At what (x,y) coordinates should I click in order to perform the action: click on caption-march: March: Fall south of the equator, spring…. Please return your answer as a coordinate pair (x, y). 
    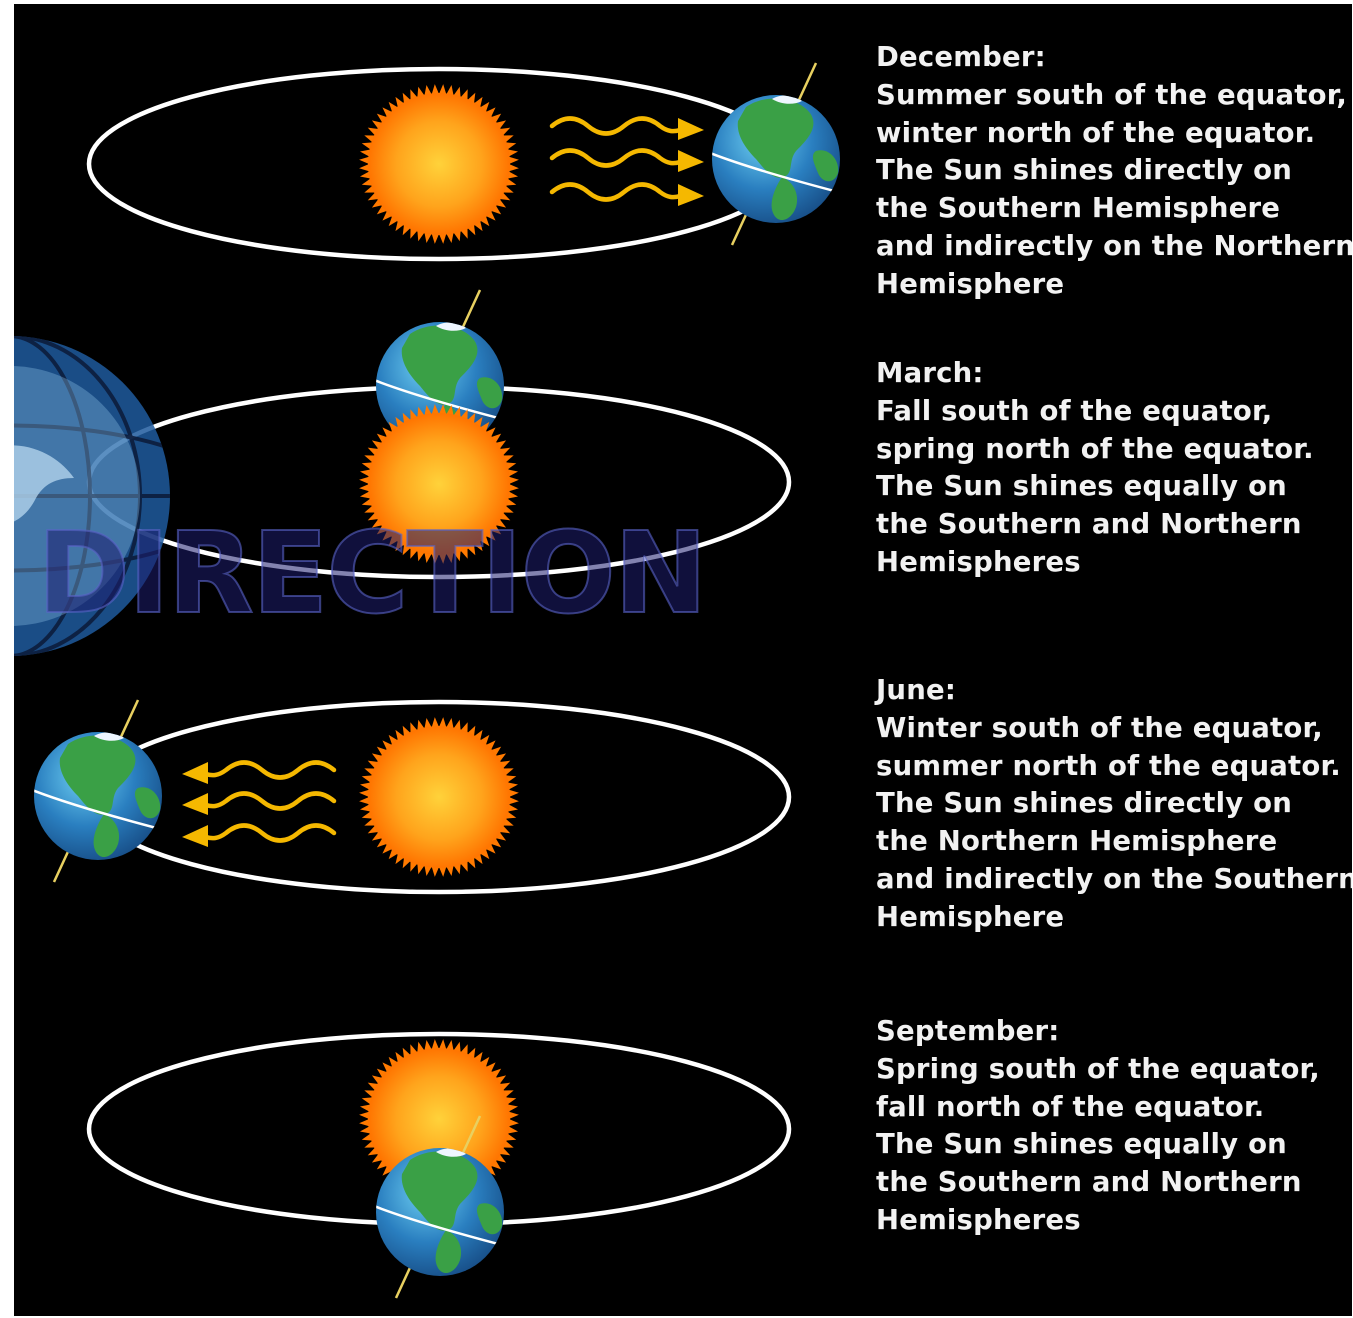
    Looking at the image, I should click on (1095, 468).